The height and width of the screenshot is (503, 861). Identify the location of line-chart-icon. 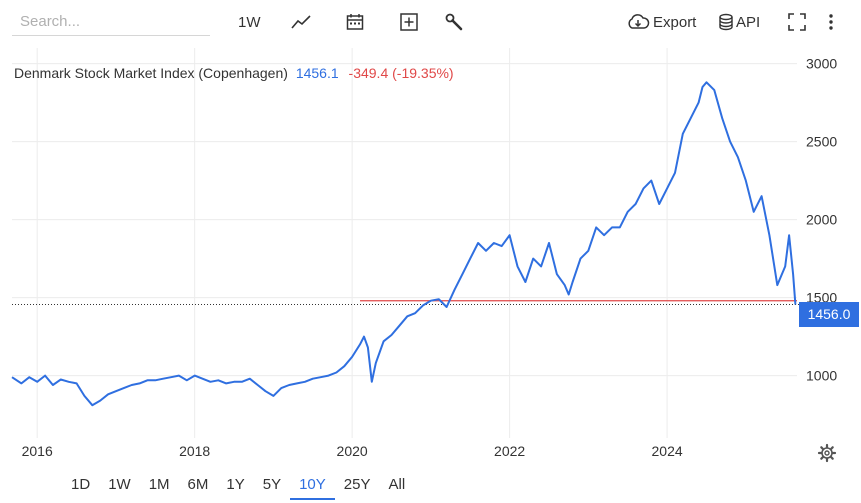
(301, 22).